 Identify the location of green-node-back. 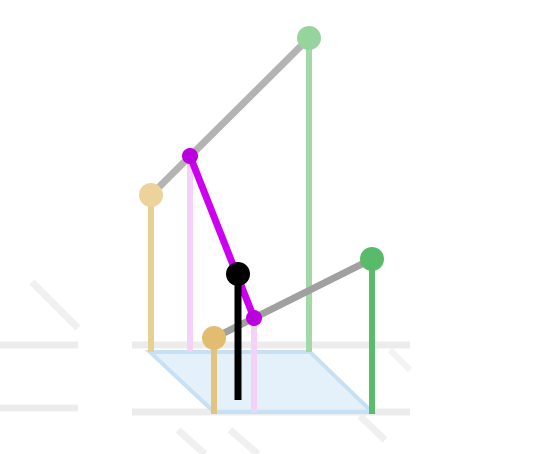
(309, 38).